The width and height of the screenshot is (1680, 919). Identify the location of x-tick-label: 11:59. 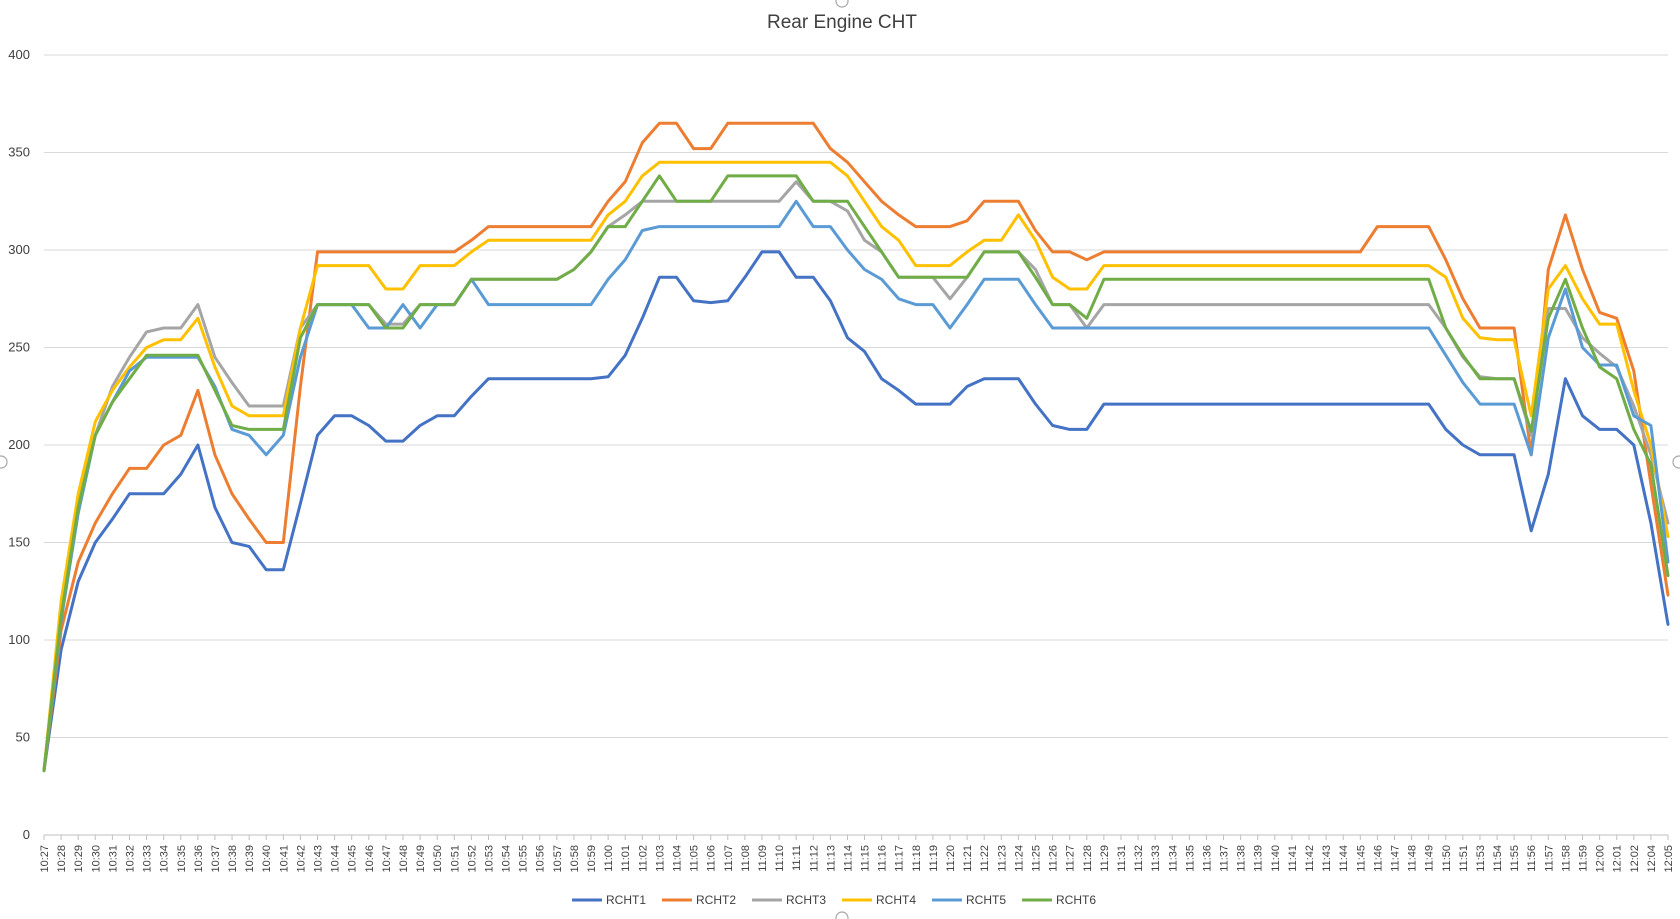
(1584, 858).